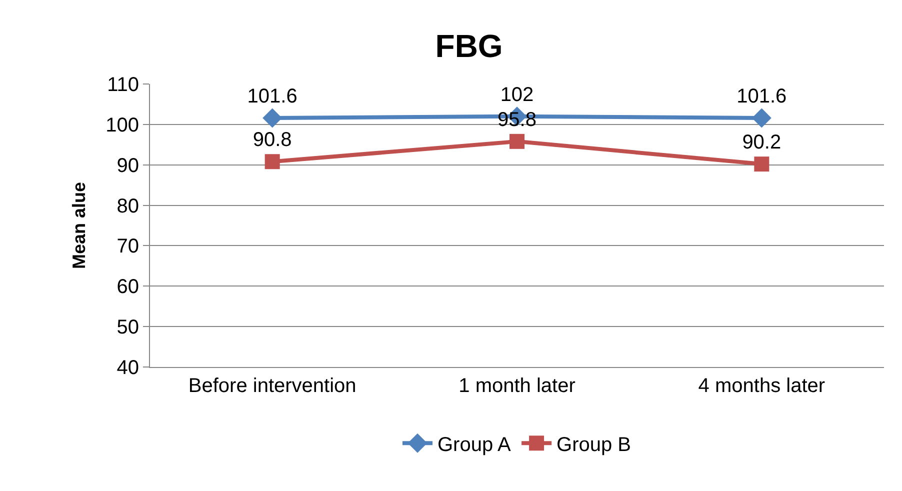 The width and height of the screenshot is (902, 491). Describe the element at coordinates (127, 206) in the screenshot. I see `y-tick-label: 80` at that location.